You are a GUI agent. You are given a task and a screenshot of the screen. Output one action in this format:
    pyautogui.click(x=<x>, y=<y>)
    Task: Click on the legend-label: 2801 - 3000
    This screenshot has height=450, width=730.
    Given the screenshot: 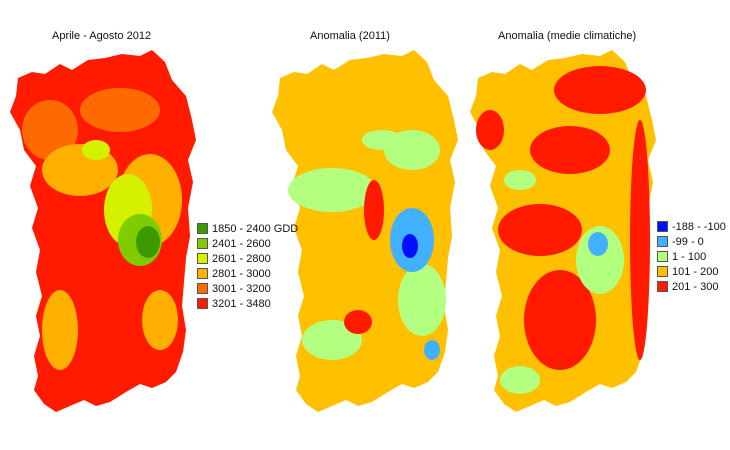 What is the action you would take?
    pyautogui.click(x=241, y=273)
    